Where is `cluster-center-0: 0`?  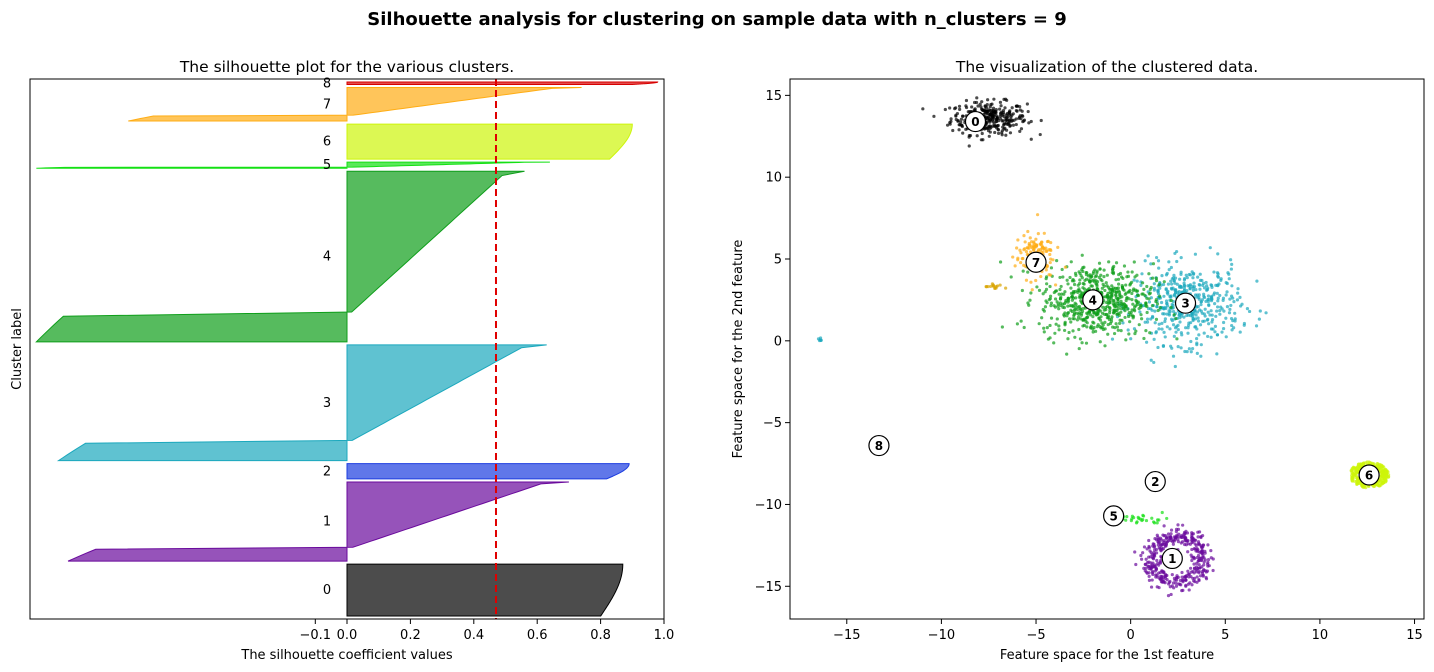 cluster-center-0: 0 is located at coordinates (975, 121).